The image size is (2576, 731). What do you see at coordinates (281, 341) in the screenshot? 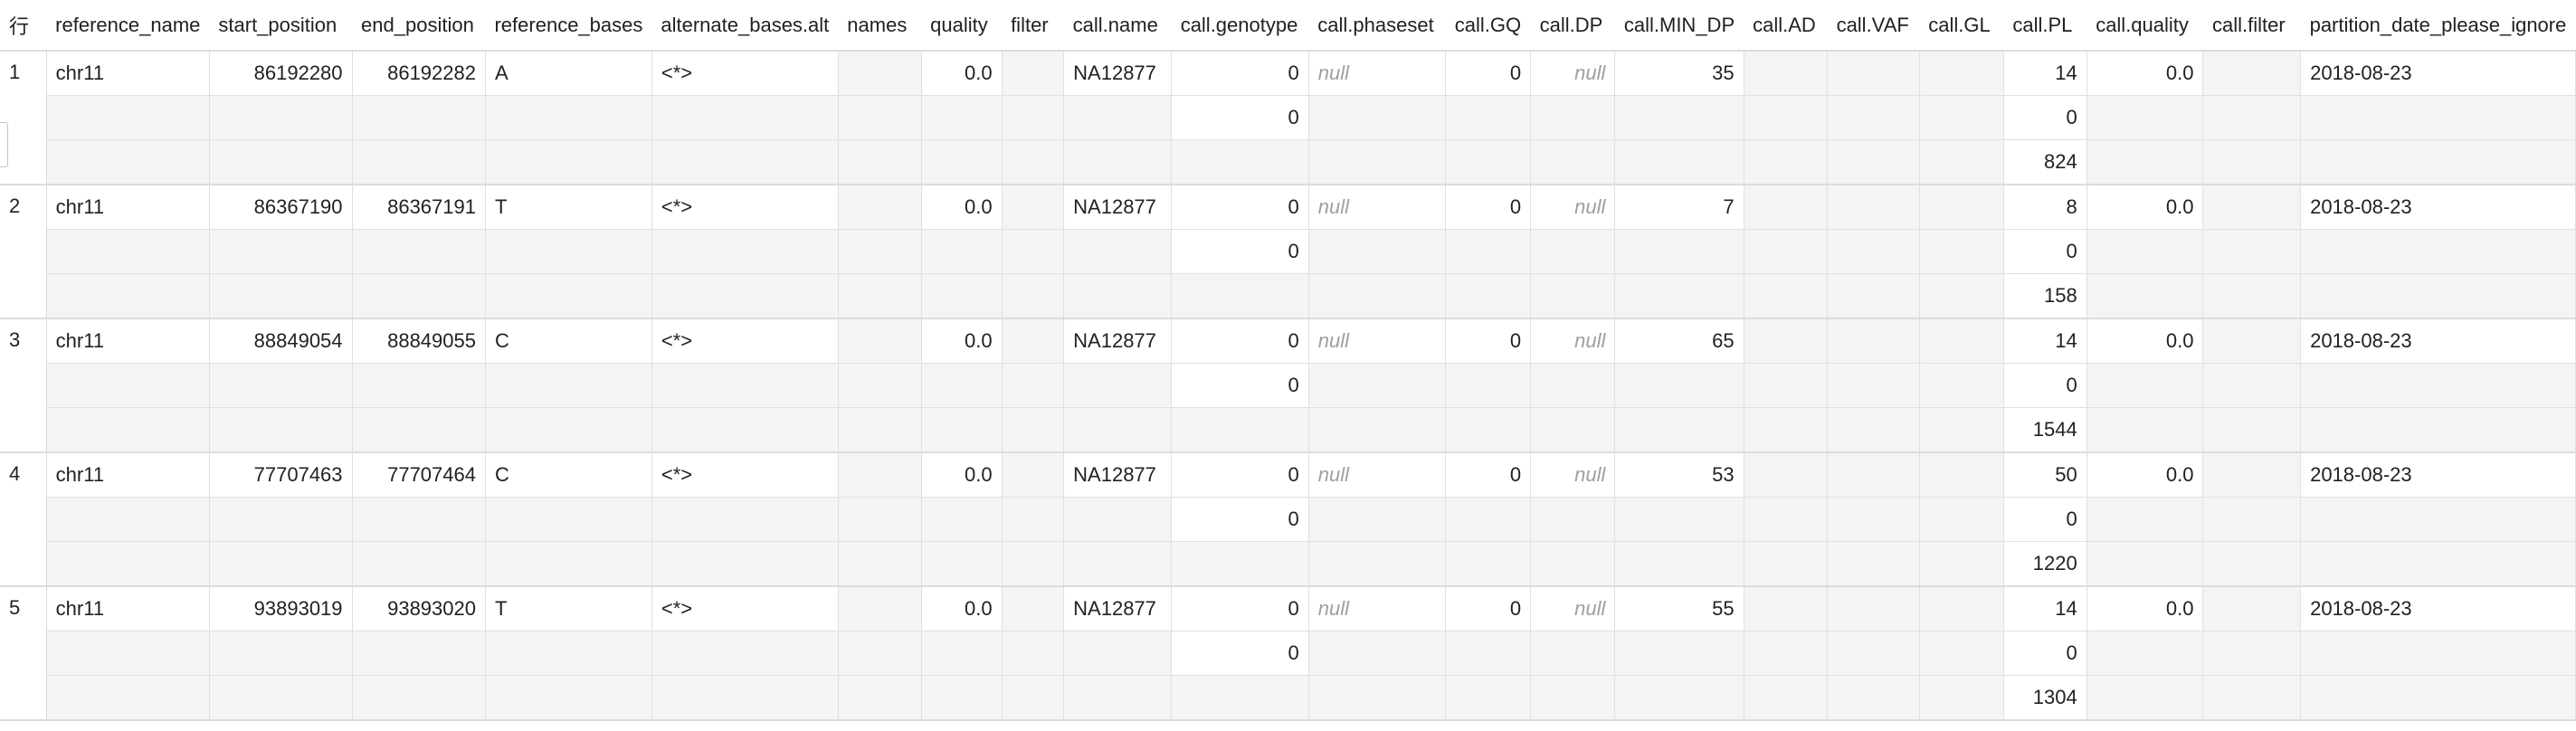
I see `cell-start-position: 88849054` at bounding box center [281, 341].